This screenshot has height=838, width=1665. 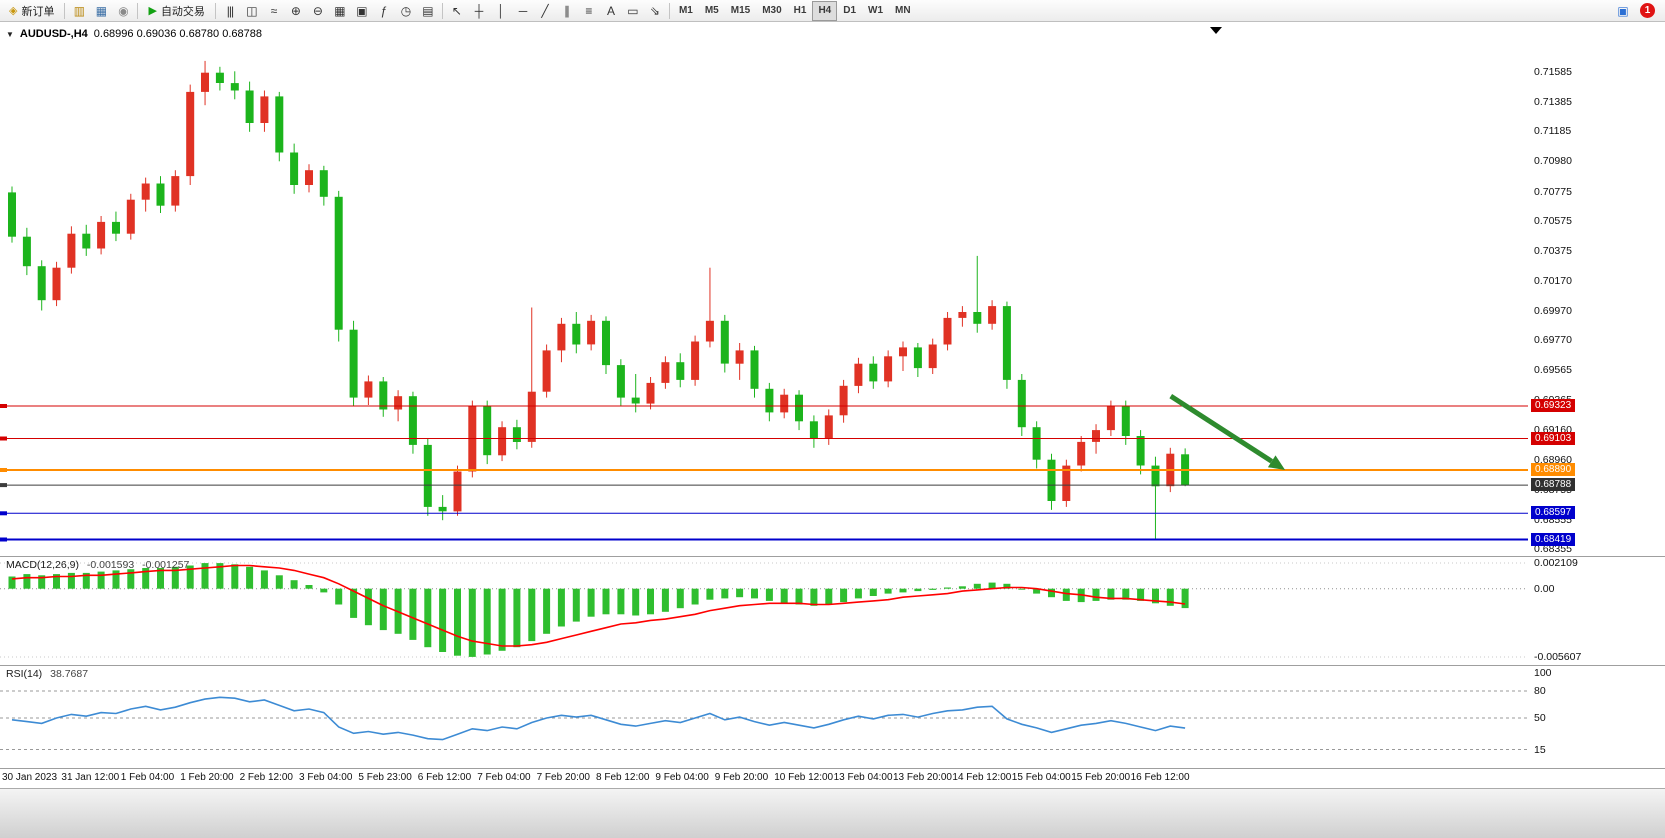 I want to click on macd-value: -0.001593, so click(x=110, y=565).